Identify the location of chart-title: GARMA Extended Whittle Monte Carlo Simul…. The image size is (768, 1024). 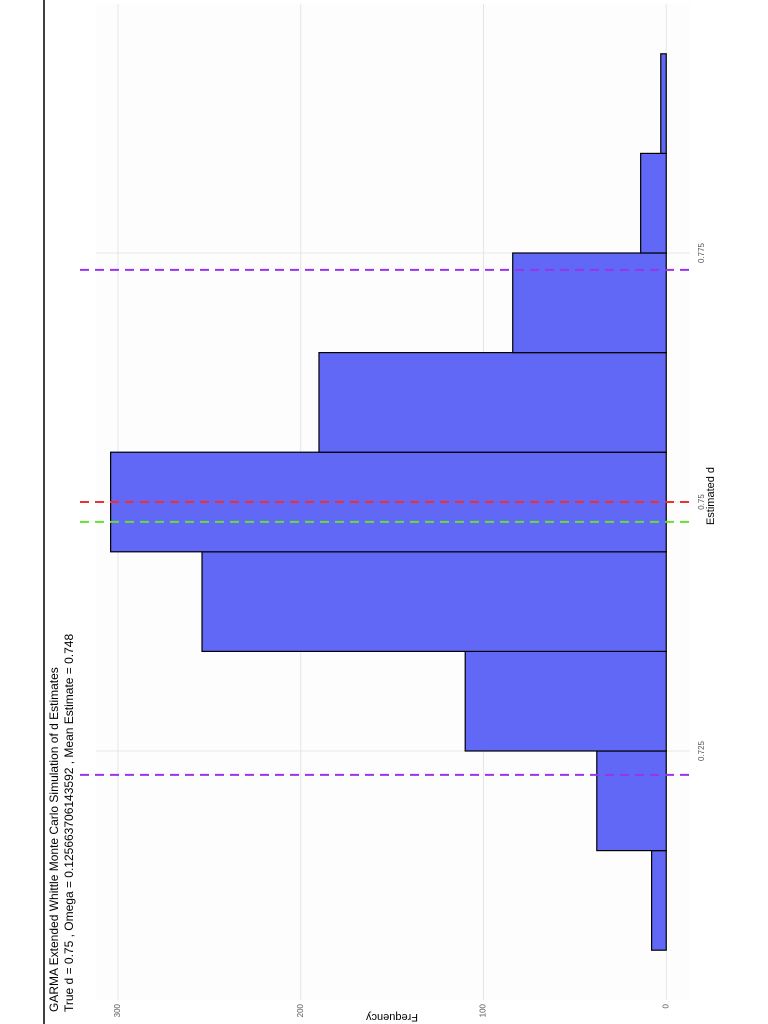
(54, 839).